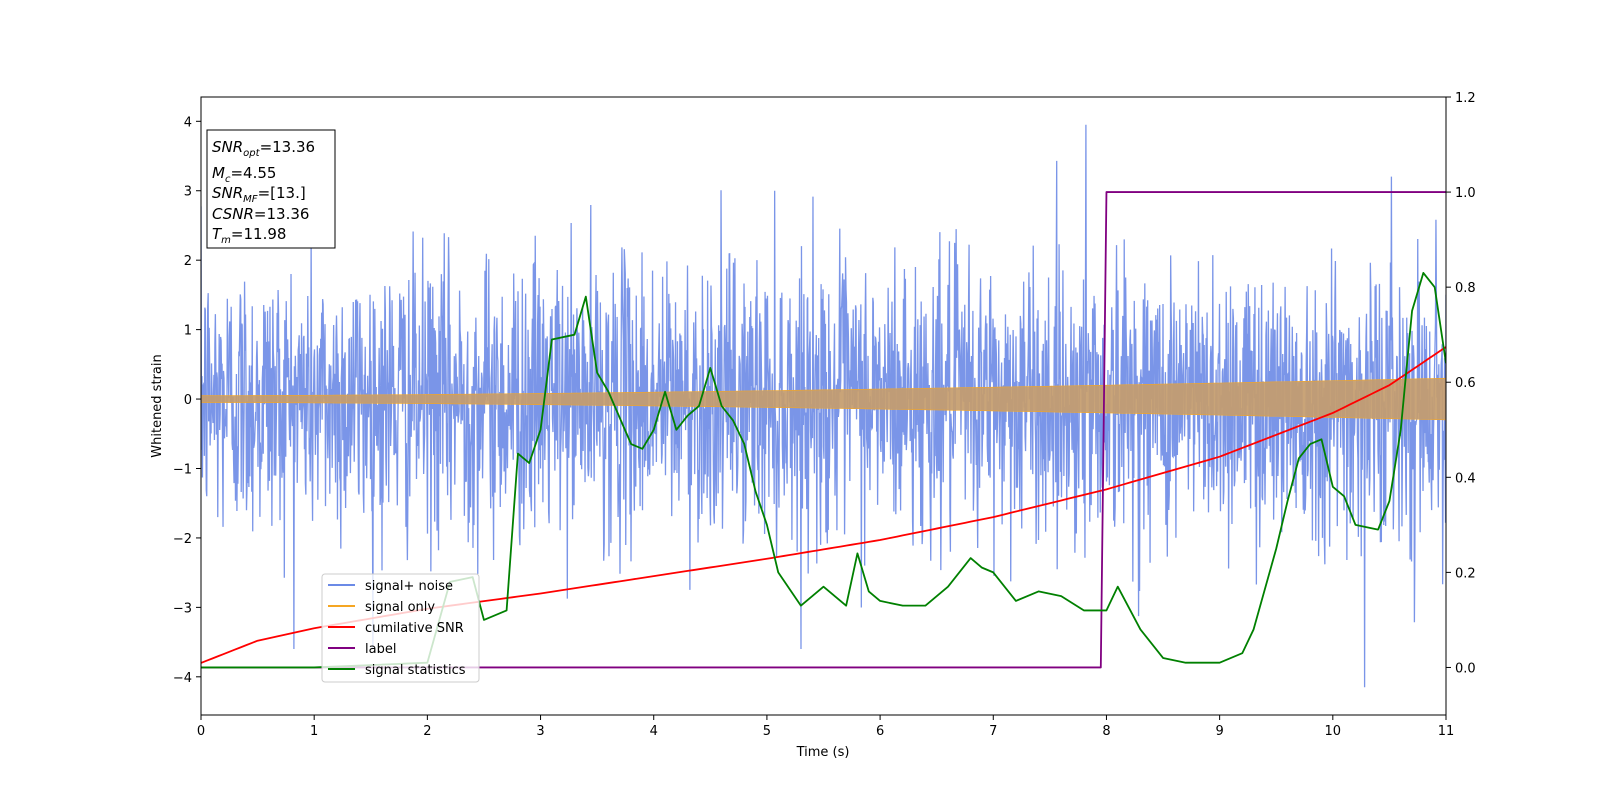 Image resolution: width=1600 pixels, height=800 pixels. What do you see at coordinates (201, 731) in the screenshot?
I see `x-tick-label: 0` at bounding box center [201, 731].